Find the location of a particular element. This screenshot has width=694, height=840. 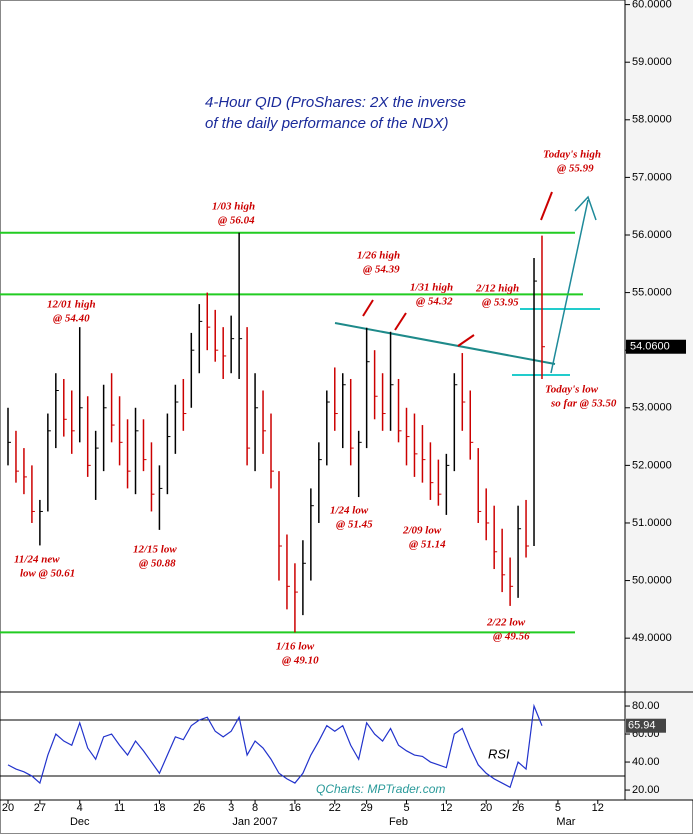

month-label: Feb is located at coordinates (398, 822).